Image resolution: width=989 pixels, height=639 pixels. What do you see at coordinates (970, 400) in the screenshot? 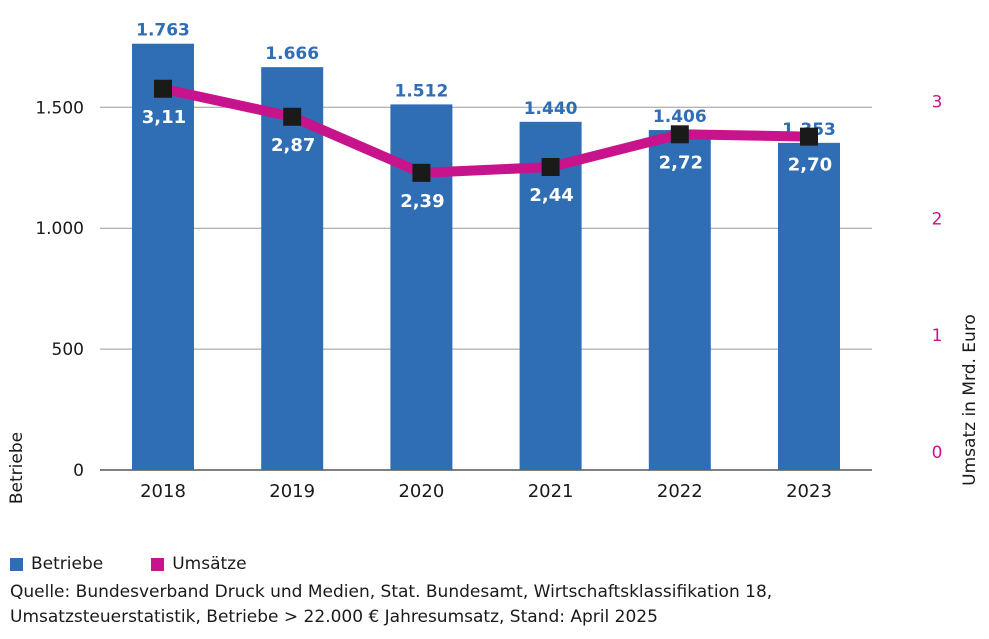
I see `y-axis-right-title: Umsatz in Mrd. Euro` at bounding box center [970, 400].